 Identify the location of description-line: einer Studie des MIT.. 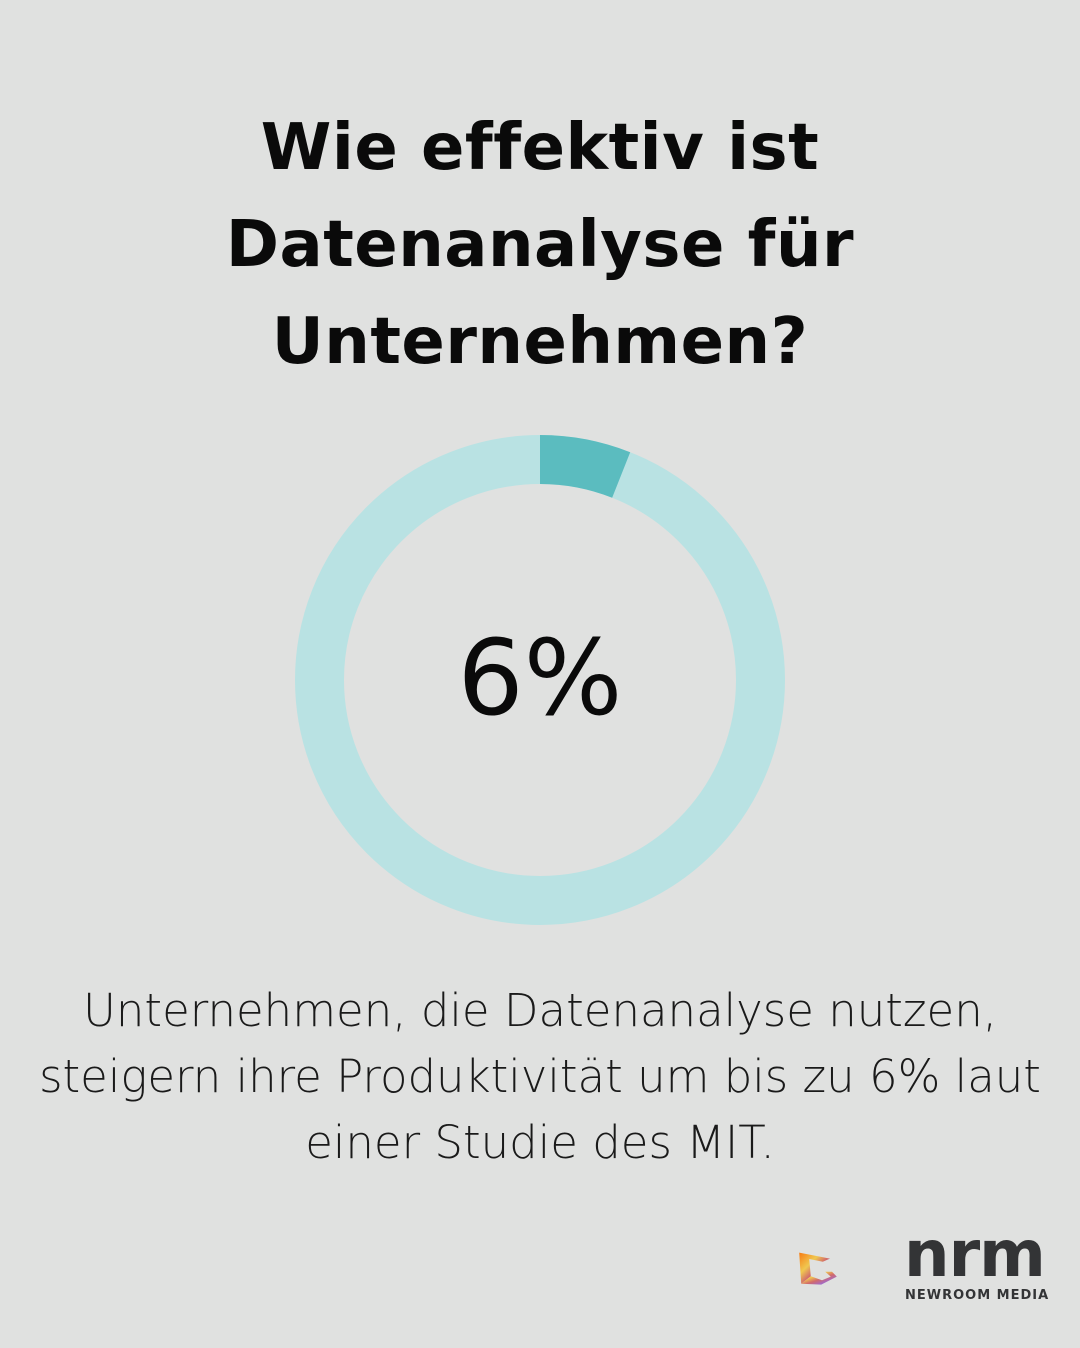
(540, 1142).